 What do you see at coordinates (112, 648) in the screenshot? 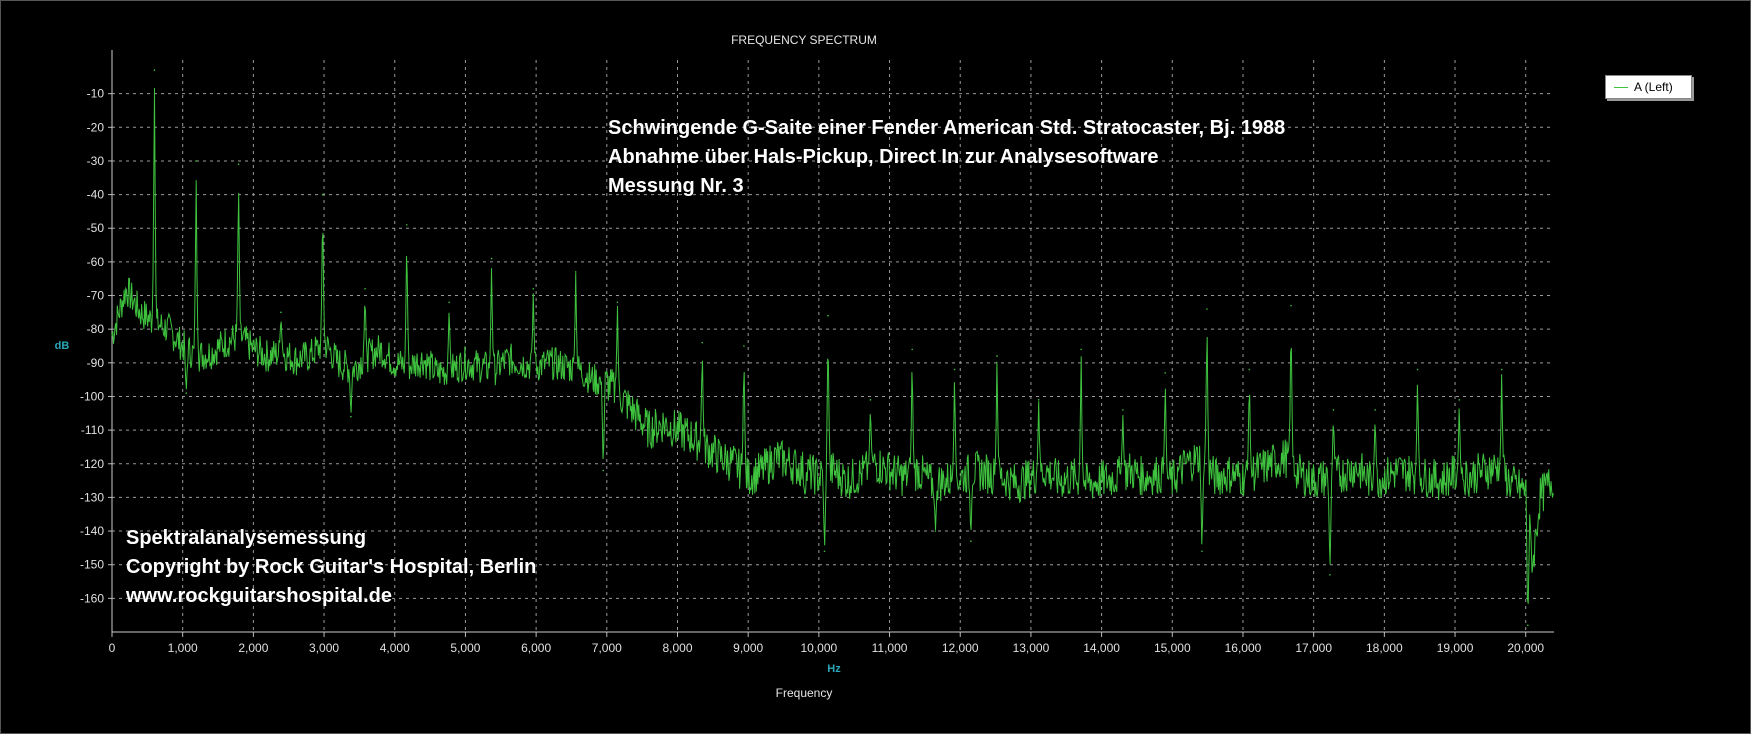
I see `x-tick-label: 0` at bounding box center [112, 648].